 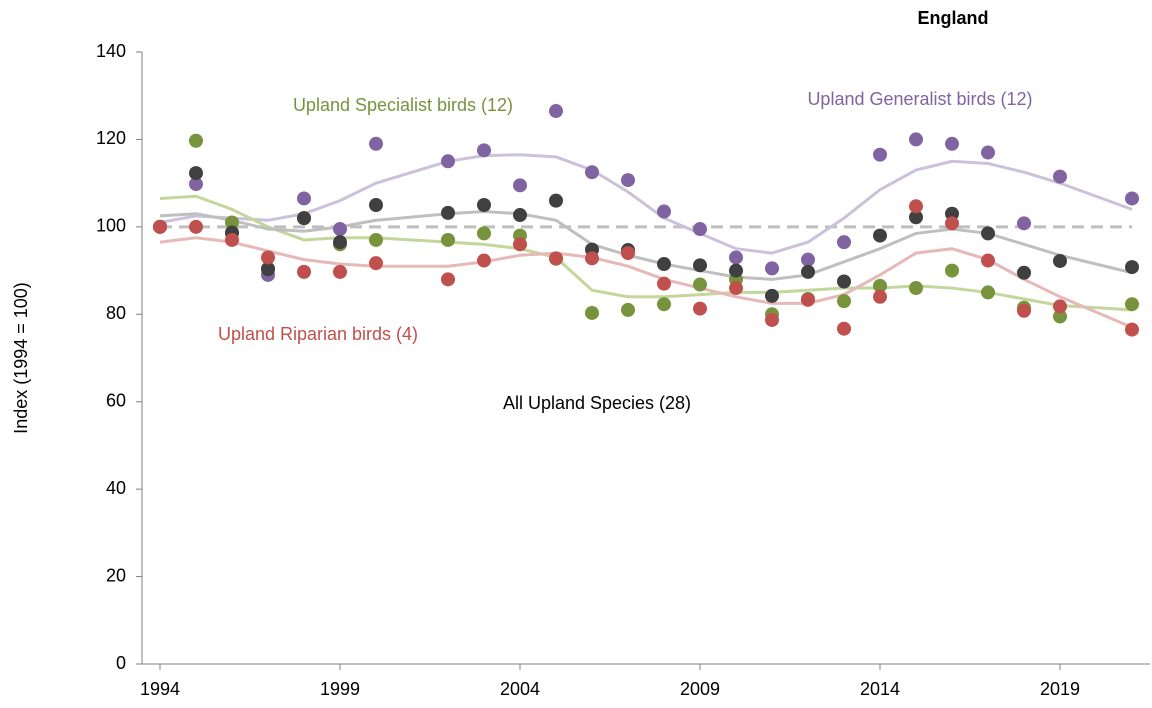 What do you see at coordinates (121, 663) in the screenshot?
I see `y-tick-label: 0` at bounding box center [121, 663].